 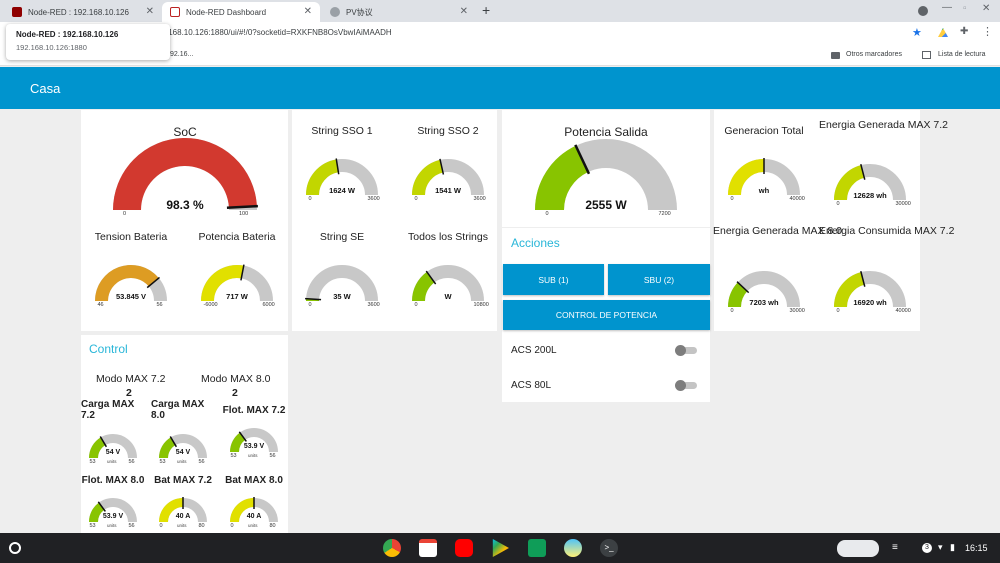 I want to click on carga80-max: 56, so click(x=201, y=462).